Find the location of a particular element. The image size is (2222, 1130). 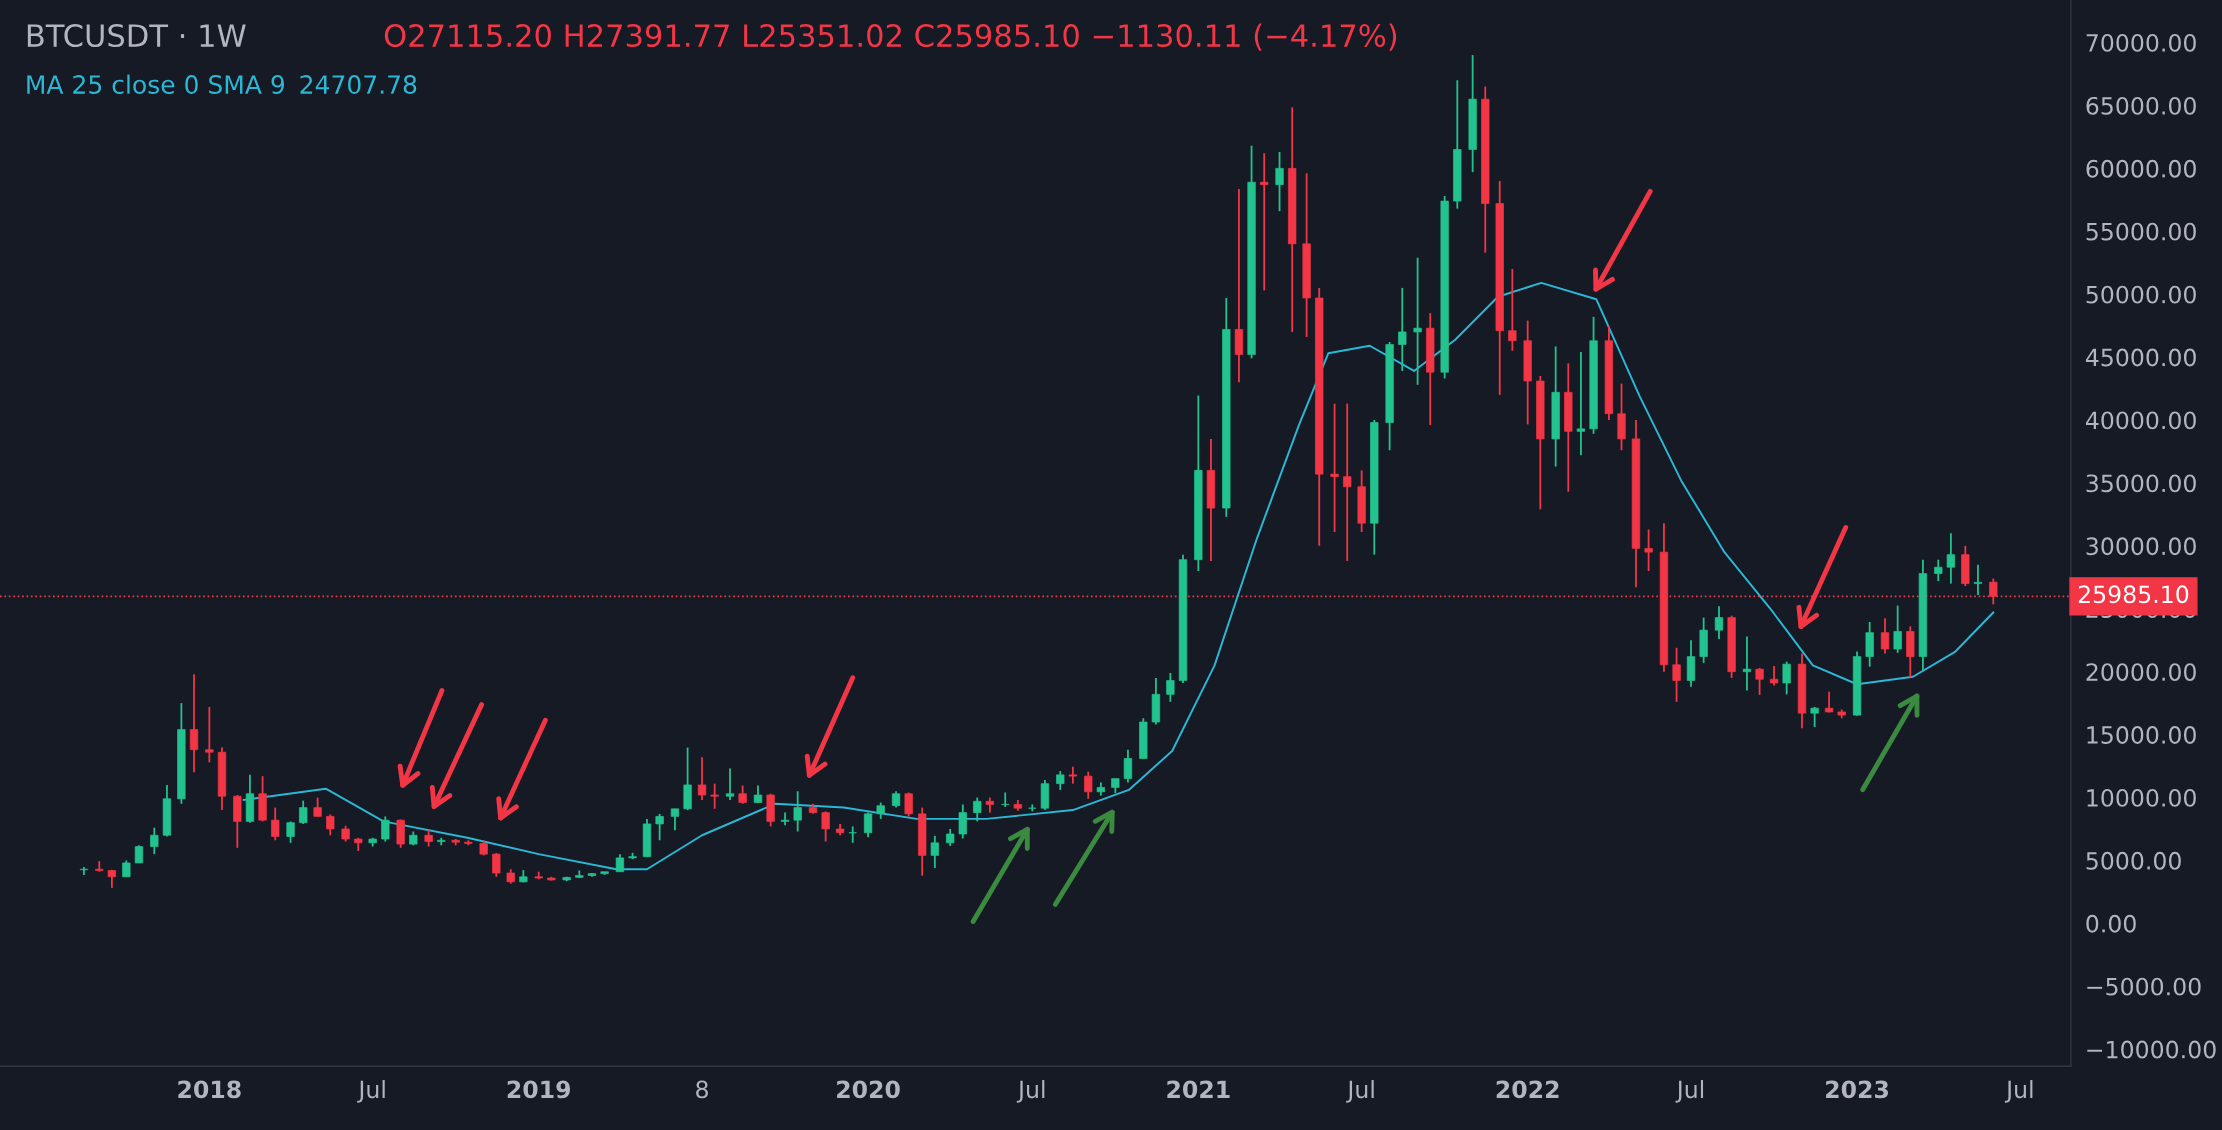

y-tick-label: 60000.00 is located at coordinates (2141, 168).